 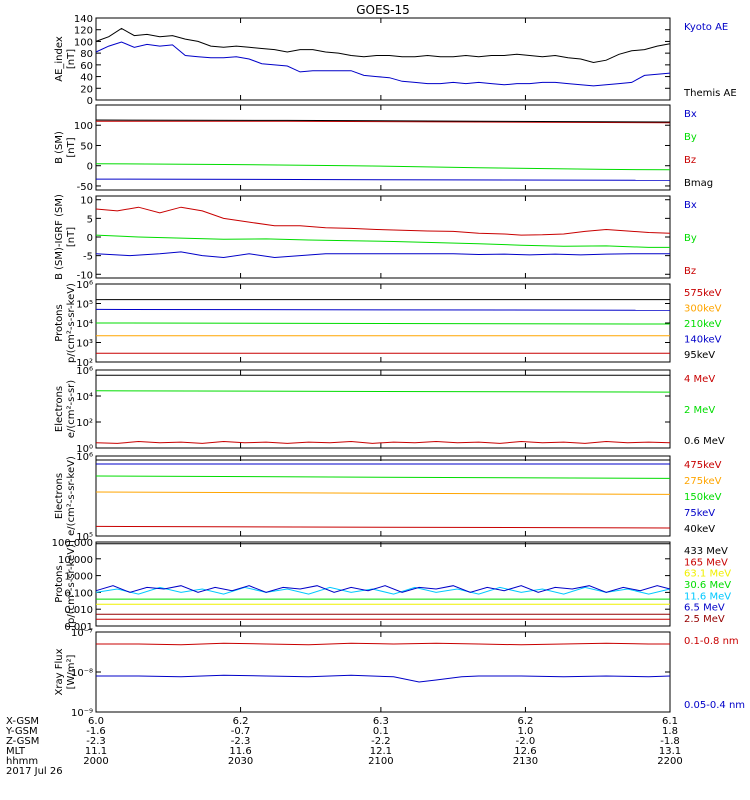 I want to click on electrons2-legend-entry: 75keV, so click(x=699, y=513).